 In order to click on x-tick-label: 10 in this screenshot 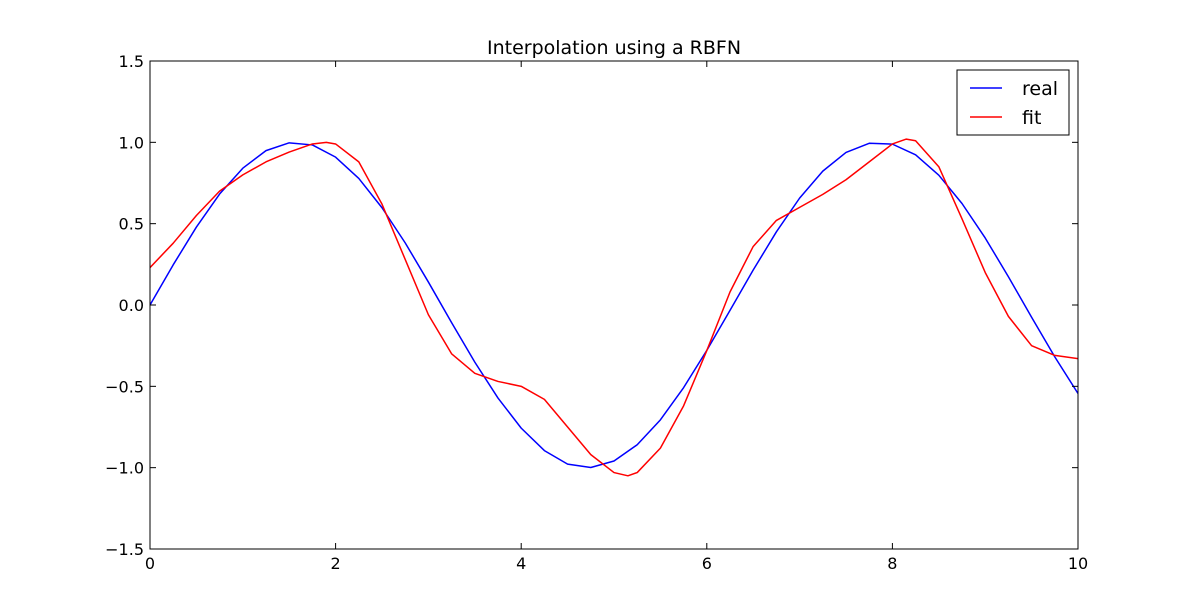, I will do `click(1078, 563)`.